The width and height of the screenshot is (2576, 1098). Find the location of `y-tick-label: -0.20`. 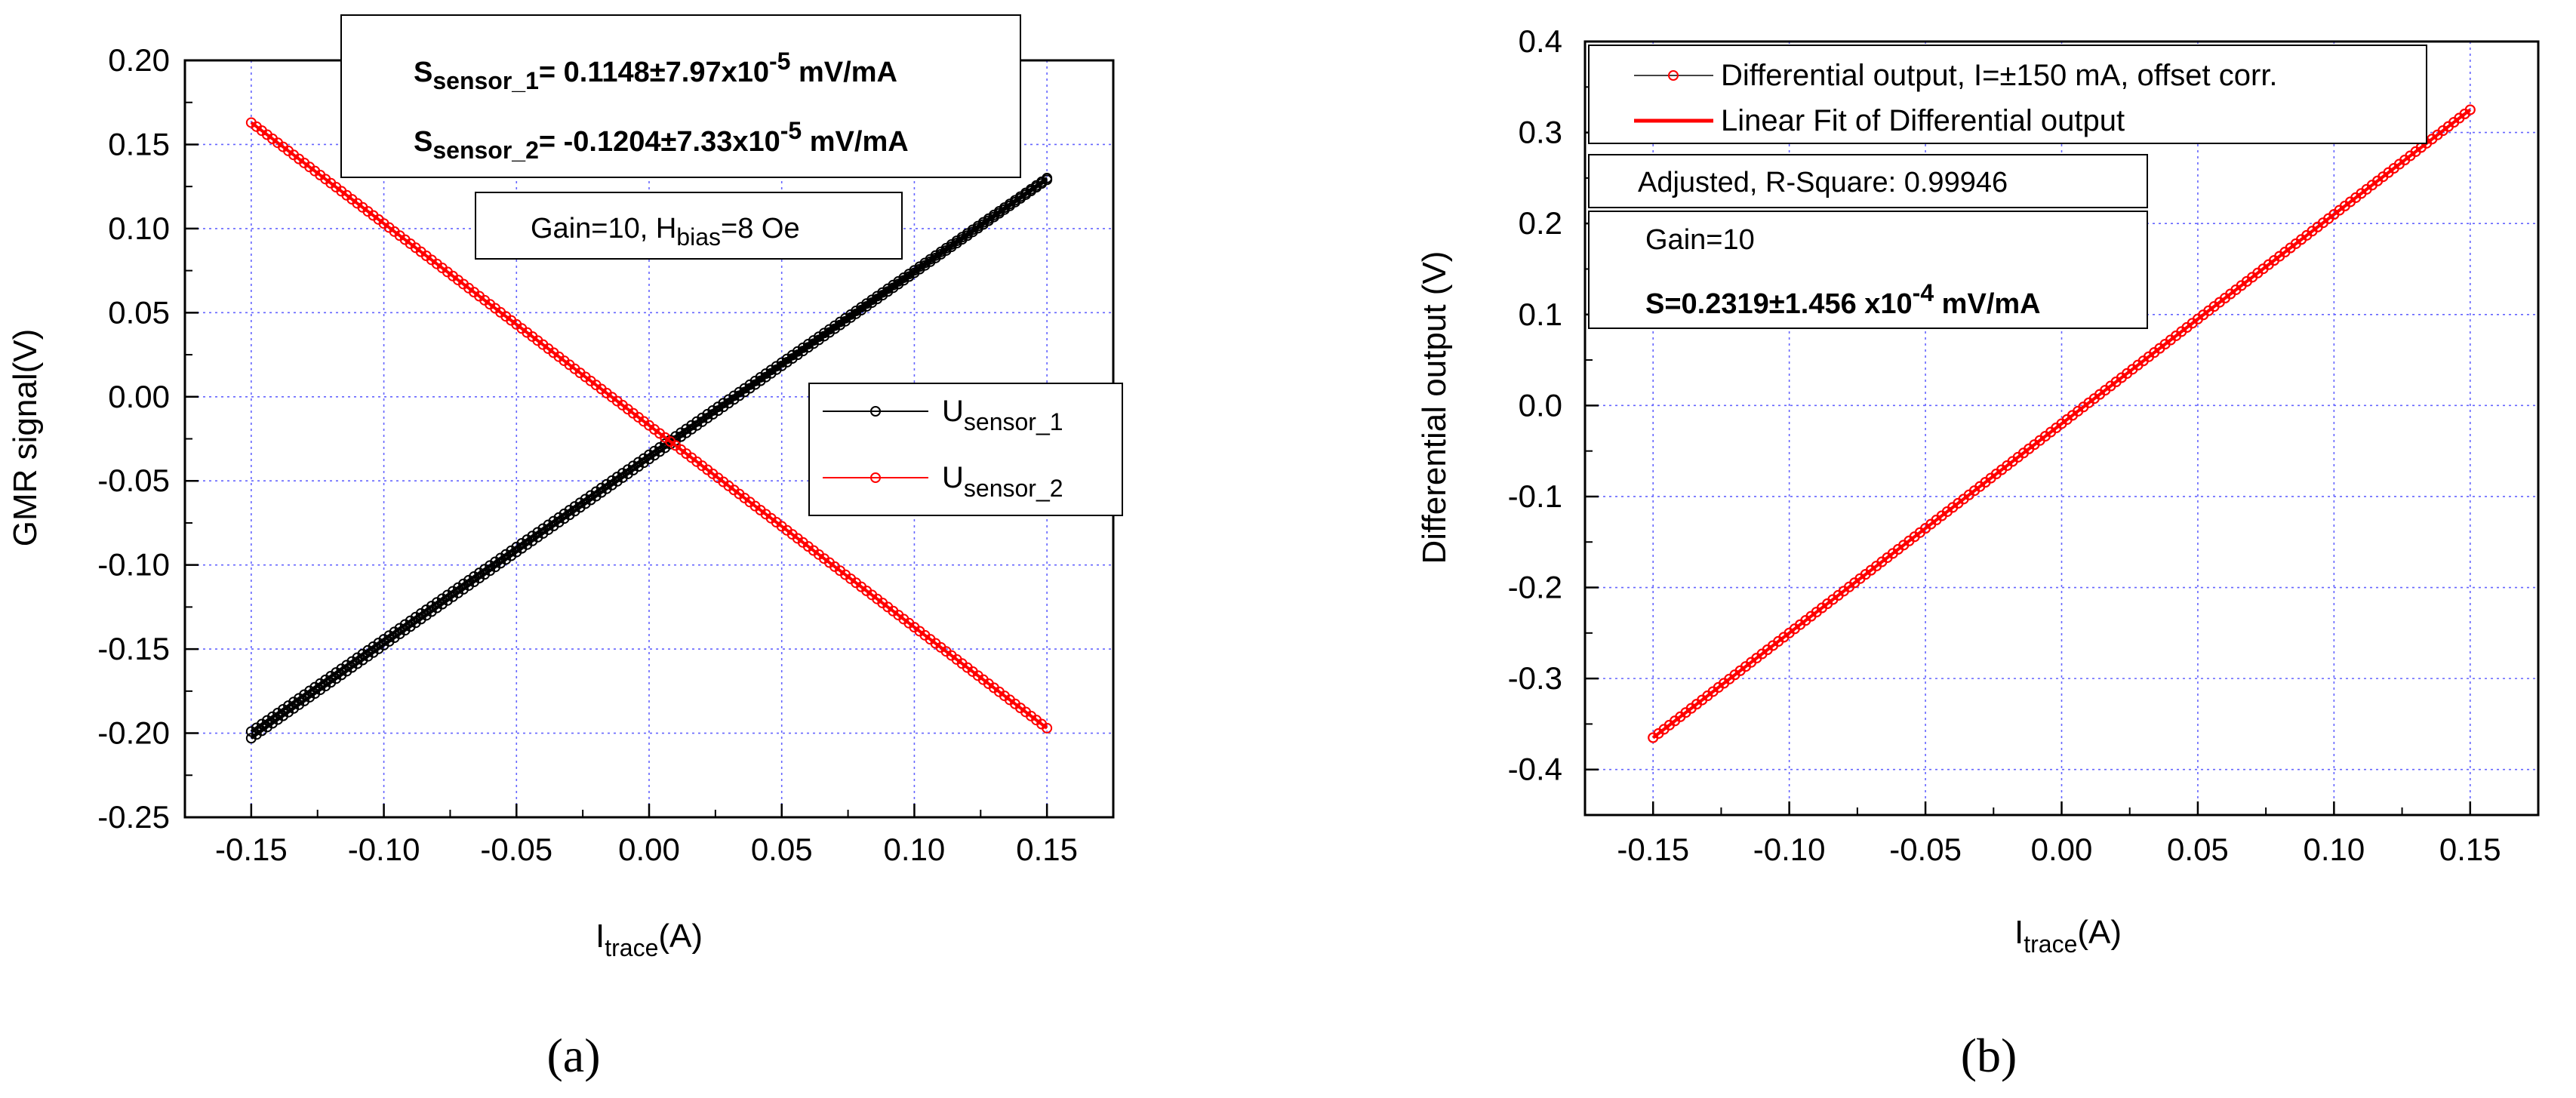

y-tick-label: -0.20 is located at coordinates (133, 733).